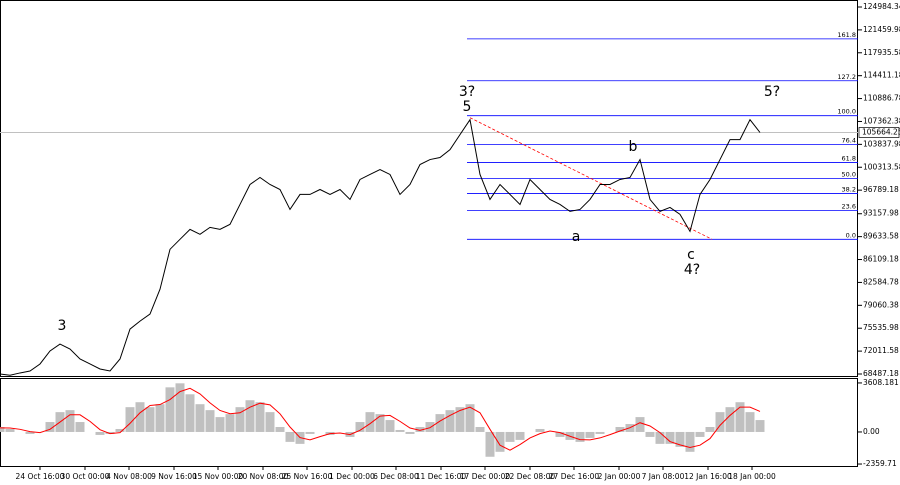  What do you see at coordinates (881, 98) in the screenshot?
I see `y-tick-label: 110886.78` at bounding box center [881, 98].